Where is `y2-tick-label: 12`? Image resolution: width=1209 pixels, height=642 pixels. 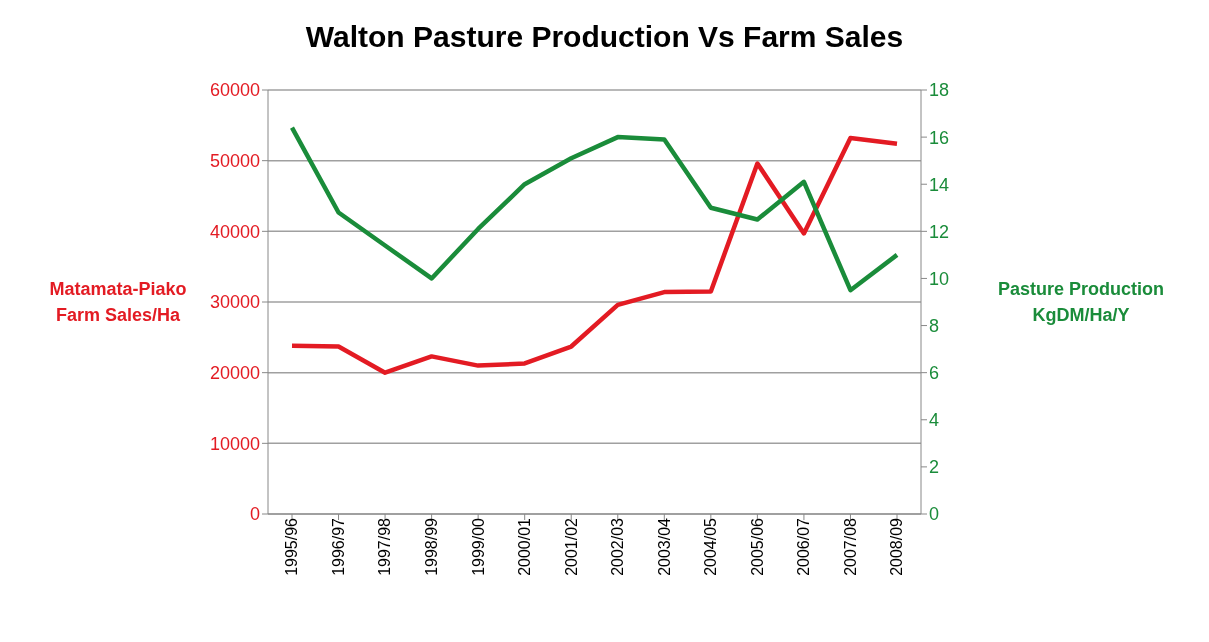
y2-tick-label: 12 is located at coordinates (939, 231).